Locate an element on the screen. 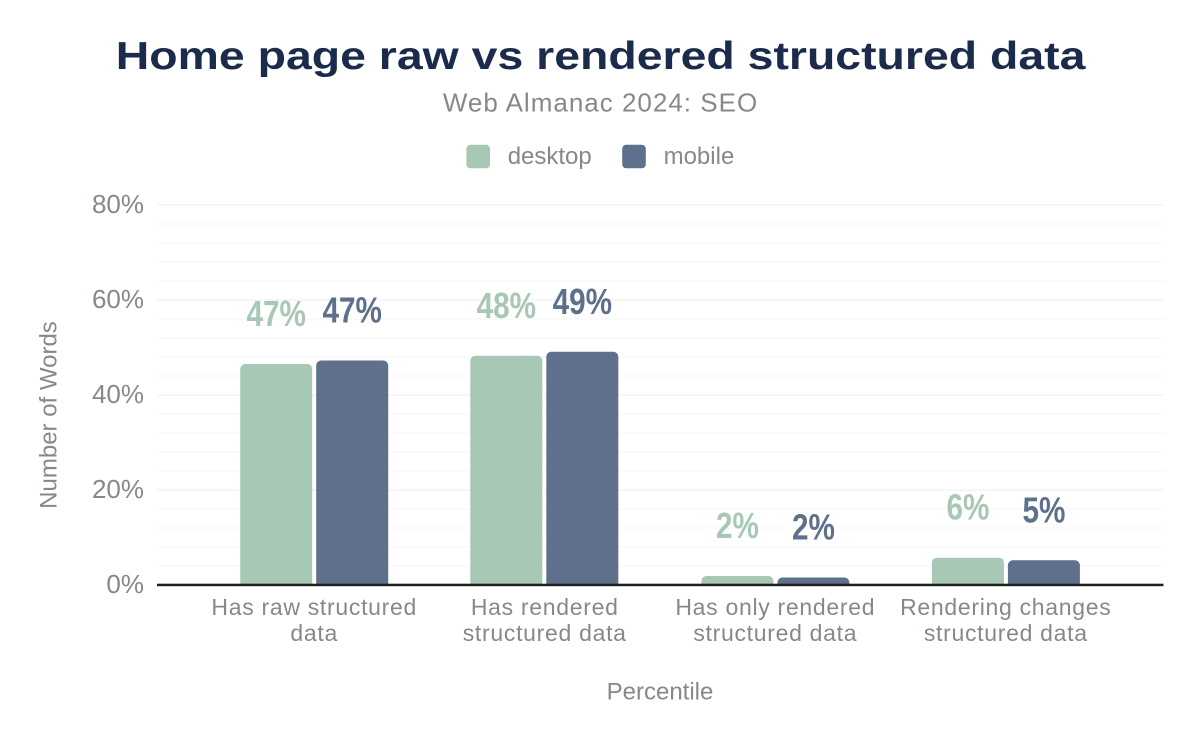  svg-text: mobile is located at coordinates (699, 156).